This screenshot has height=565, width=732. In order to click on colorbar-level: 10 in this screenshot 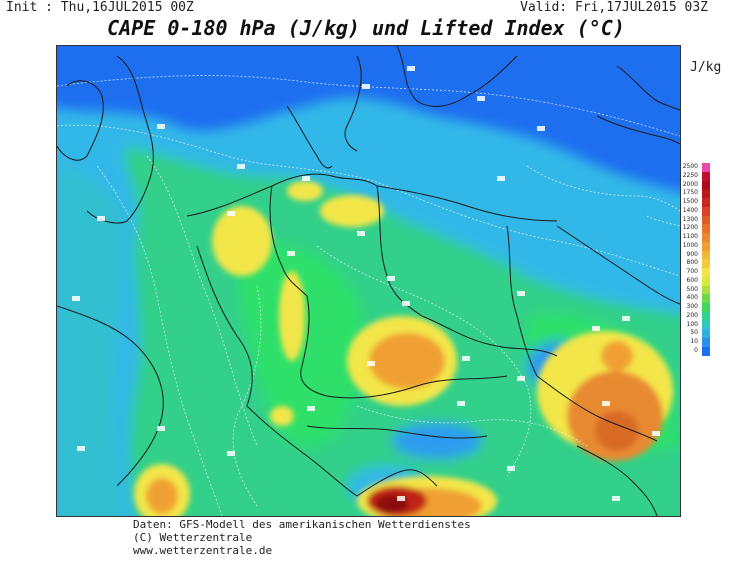, I will do `click(703, 342)`.